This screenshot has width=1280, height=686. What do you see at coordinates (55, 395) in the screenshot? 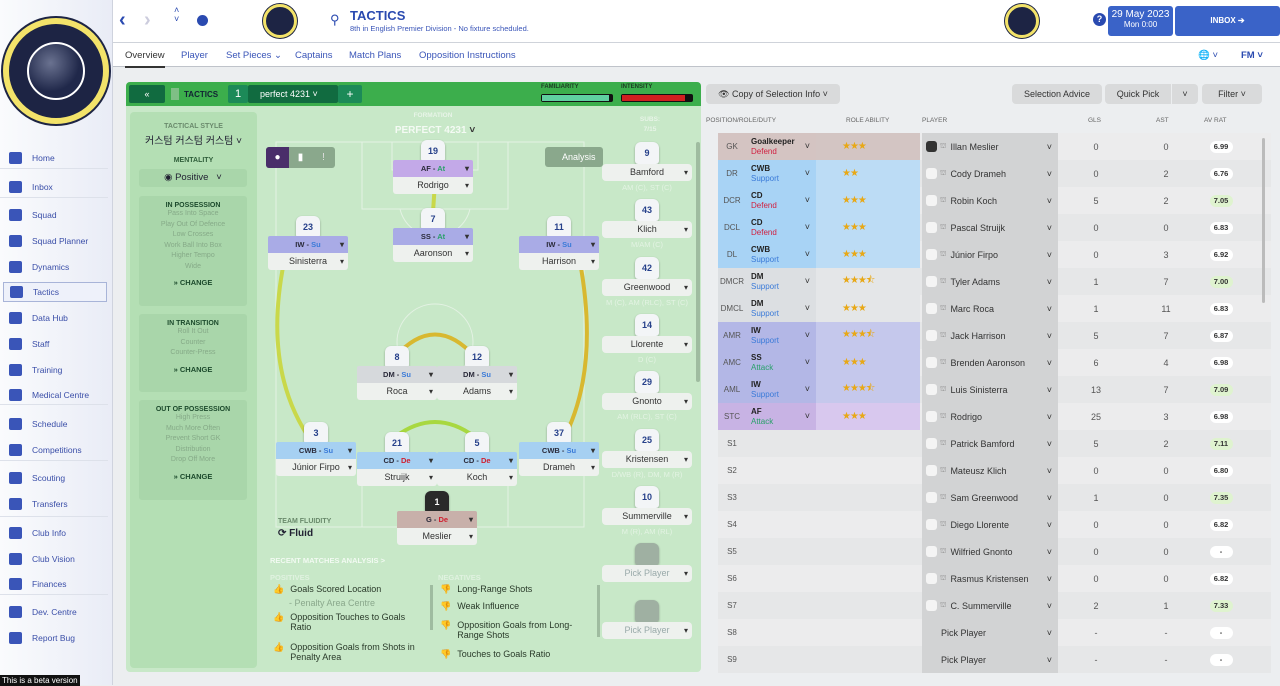
I see `sidebar-item-medical-centre: Medical Centre` at bounding box center [55, 395].